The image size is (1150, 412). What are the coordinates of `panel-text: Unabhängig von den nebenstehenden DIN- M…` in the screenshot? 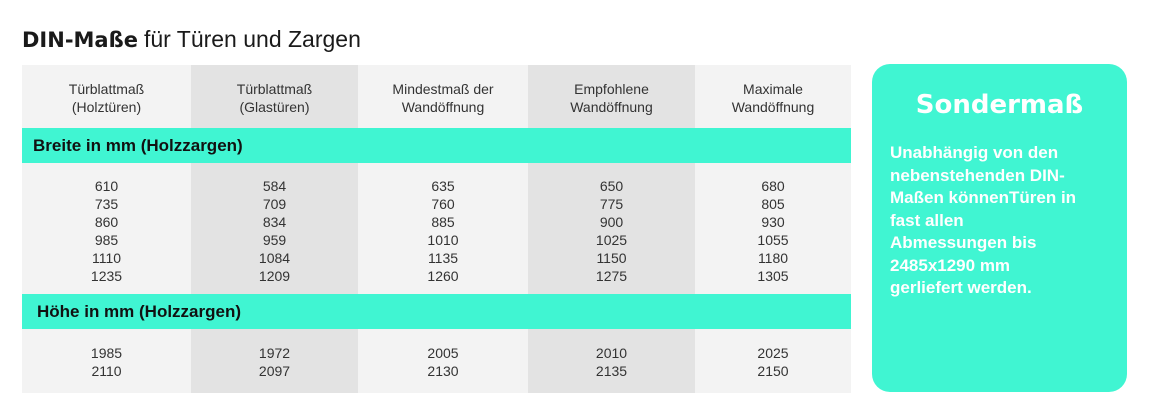 It's located at (999, 221).